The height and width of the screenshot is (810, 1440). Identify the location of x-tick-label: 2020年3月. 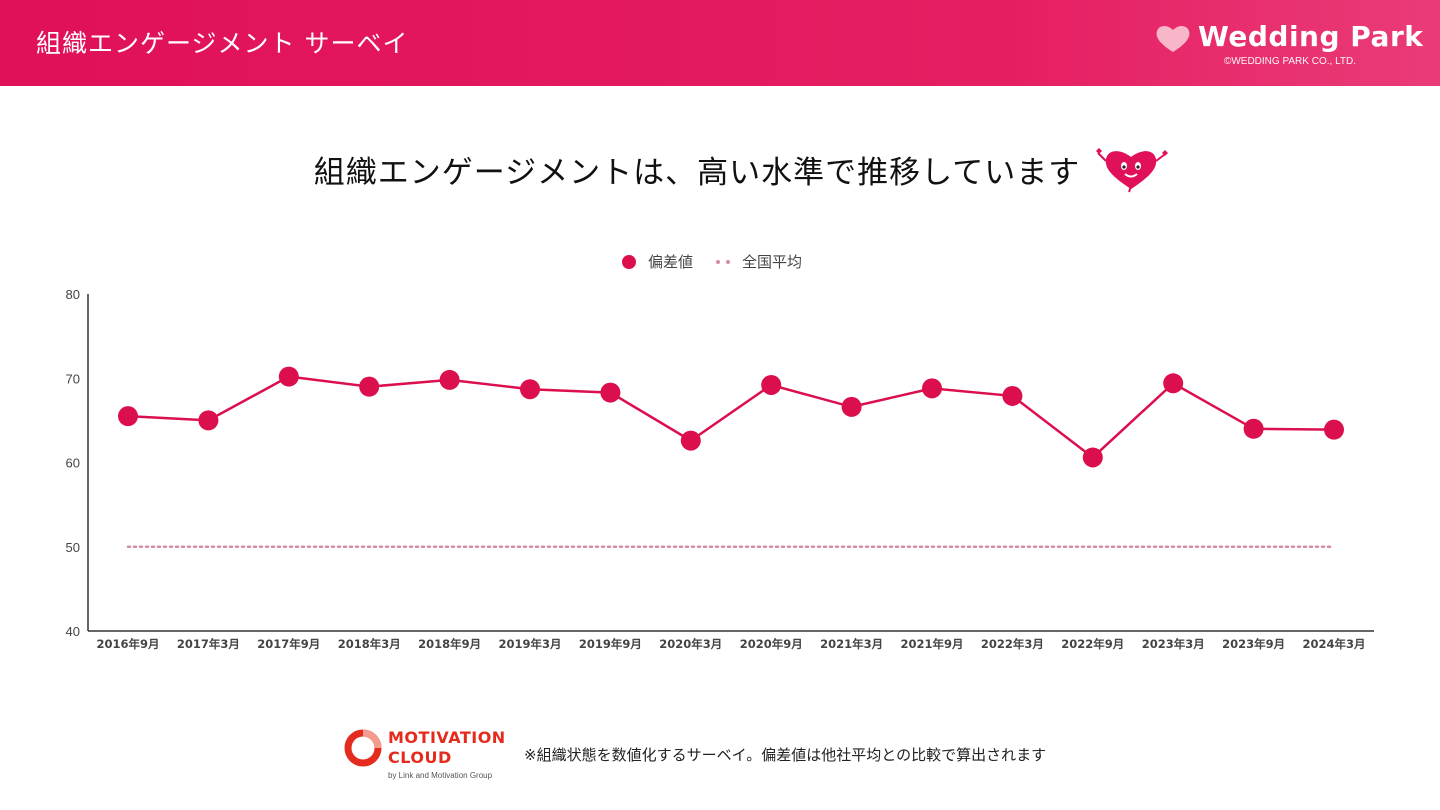
(690, 644).